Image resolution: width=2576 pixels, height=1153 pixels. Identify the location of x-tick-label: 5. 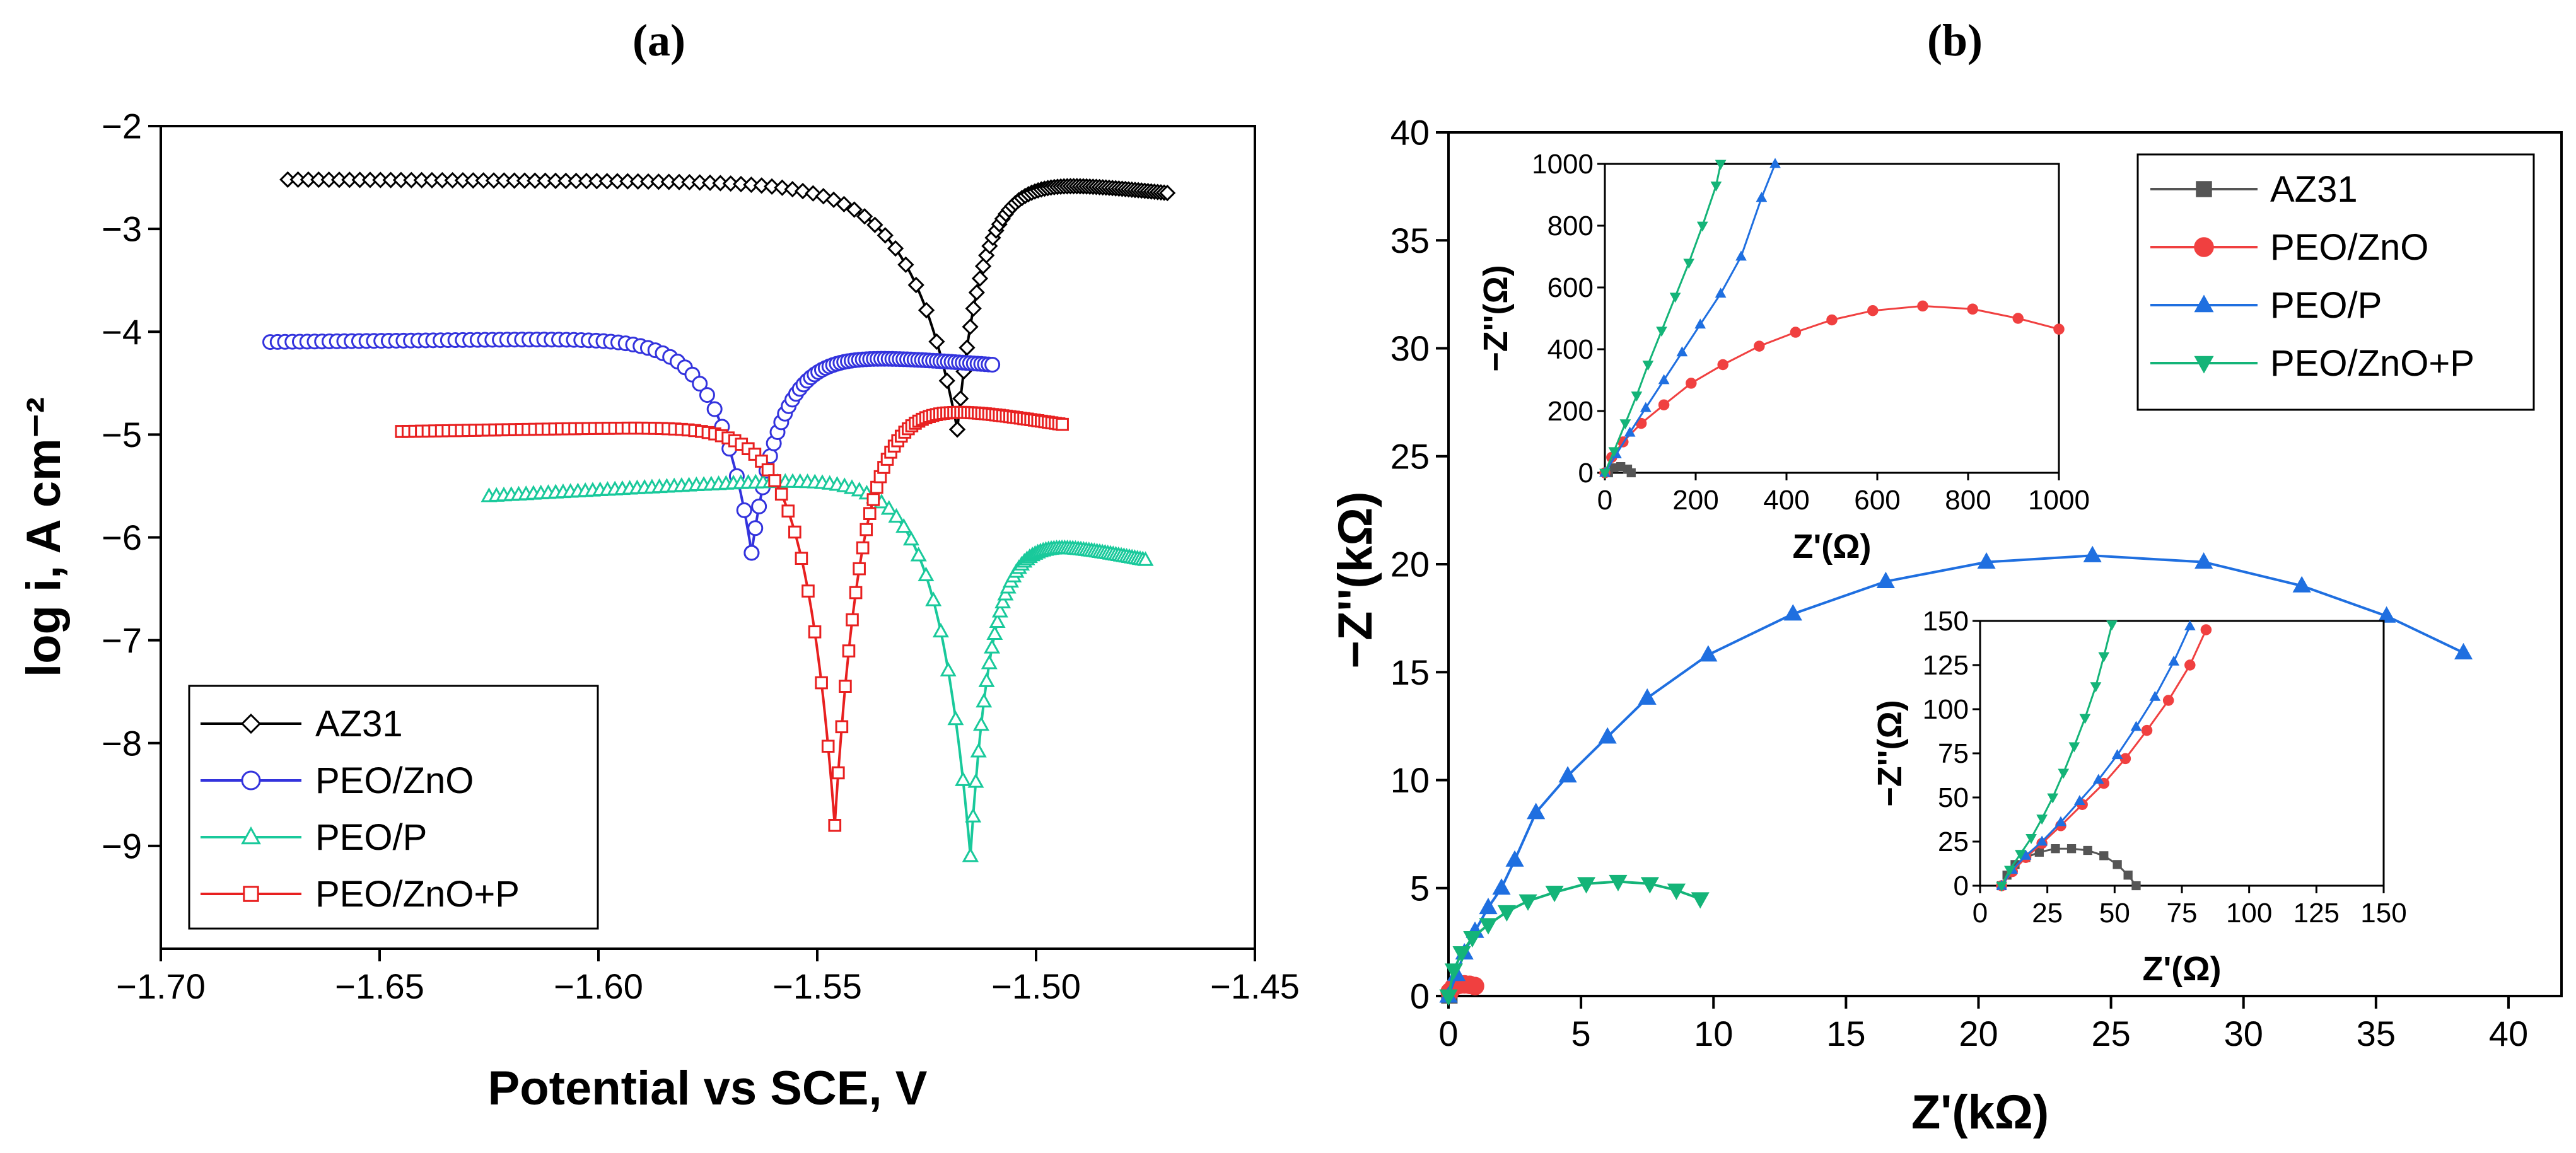
(1581, 1033).